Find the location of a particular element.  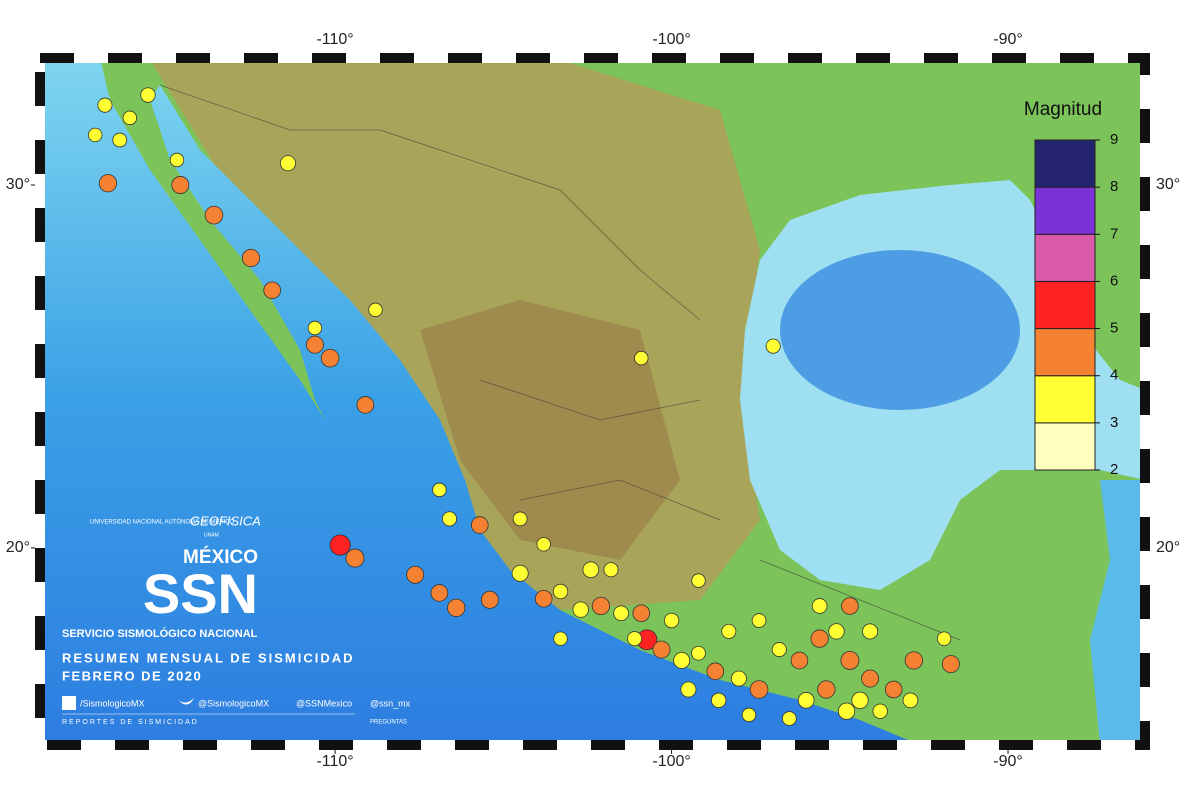

legend: Magnitud 2 3 4 5 6 7 8 9 is located at coordinates (1071, 288).